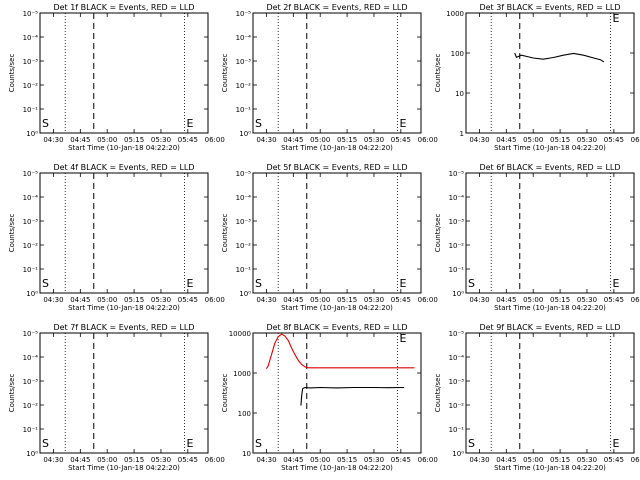 This screenshot has height=480, width=640. What do you see at coordinates (336, 167) in the screenshot?
I see `chart-title: Det 5f BLACK = Events, RED = LLD` at bounding box center [336, 167].